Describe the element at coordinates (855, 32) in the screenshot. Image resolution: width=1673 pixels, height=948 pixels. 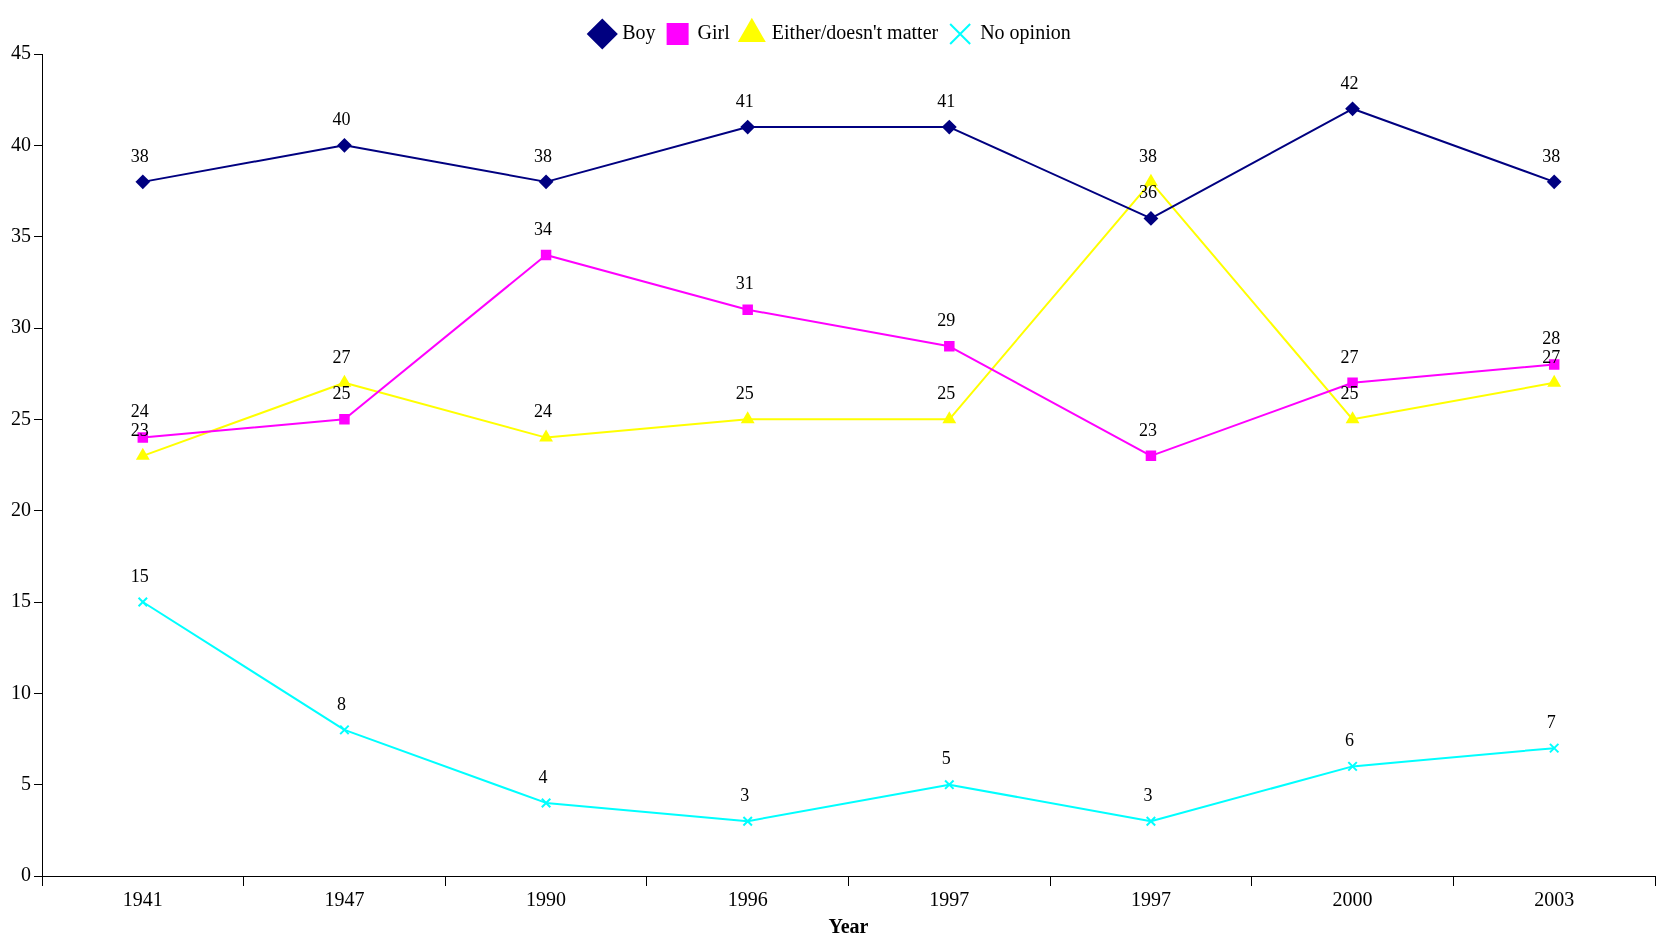
I see `legend-label: Either/doesn't matter` at that location.